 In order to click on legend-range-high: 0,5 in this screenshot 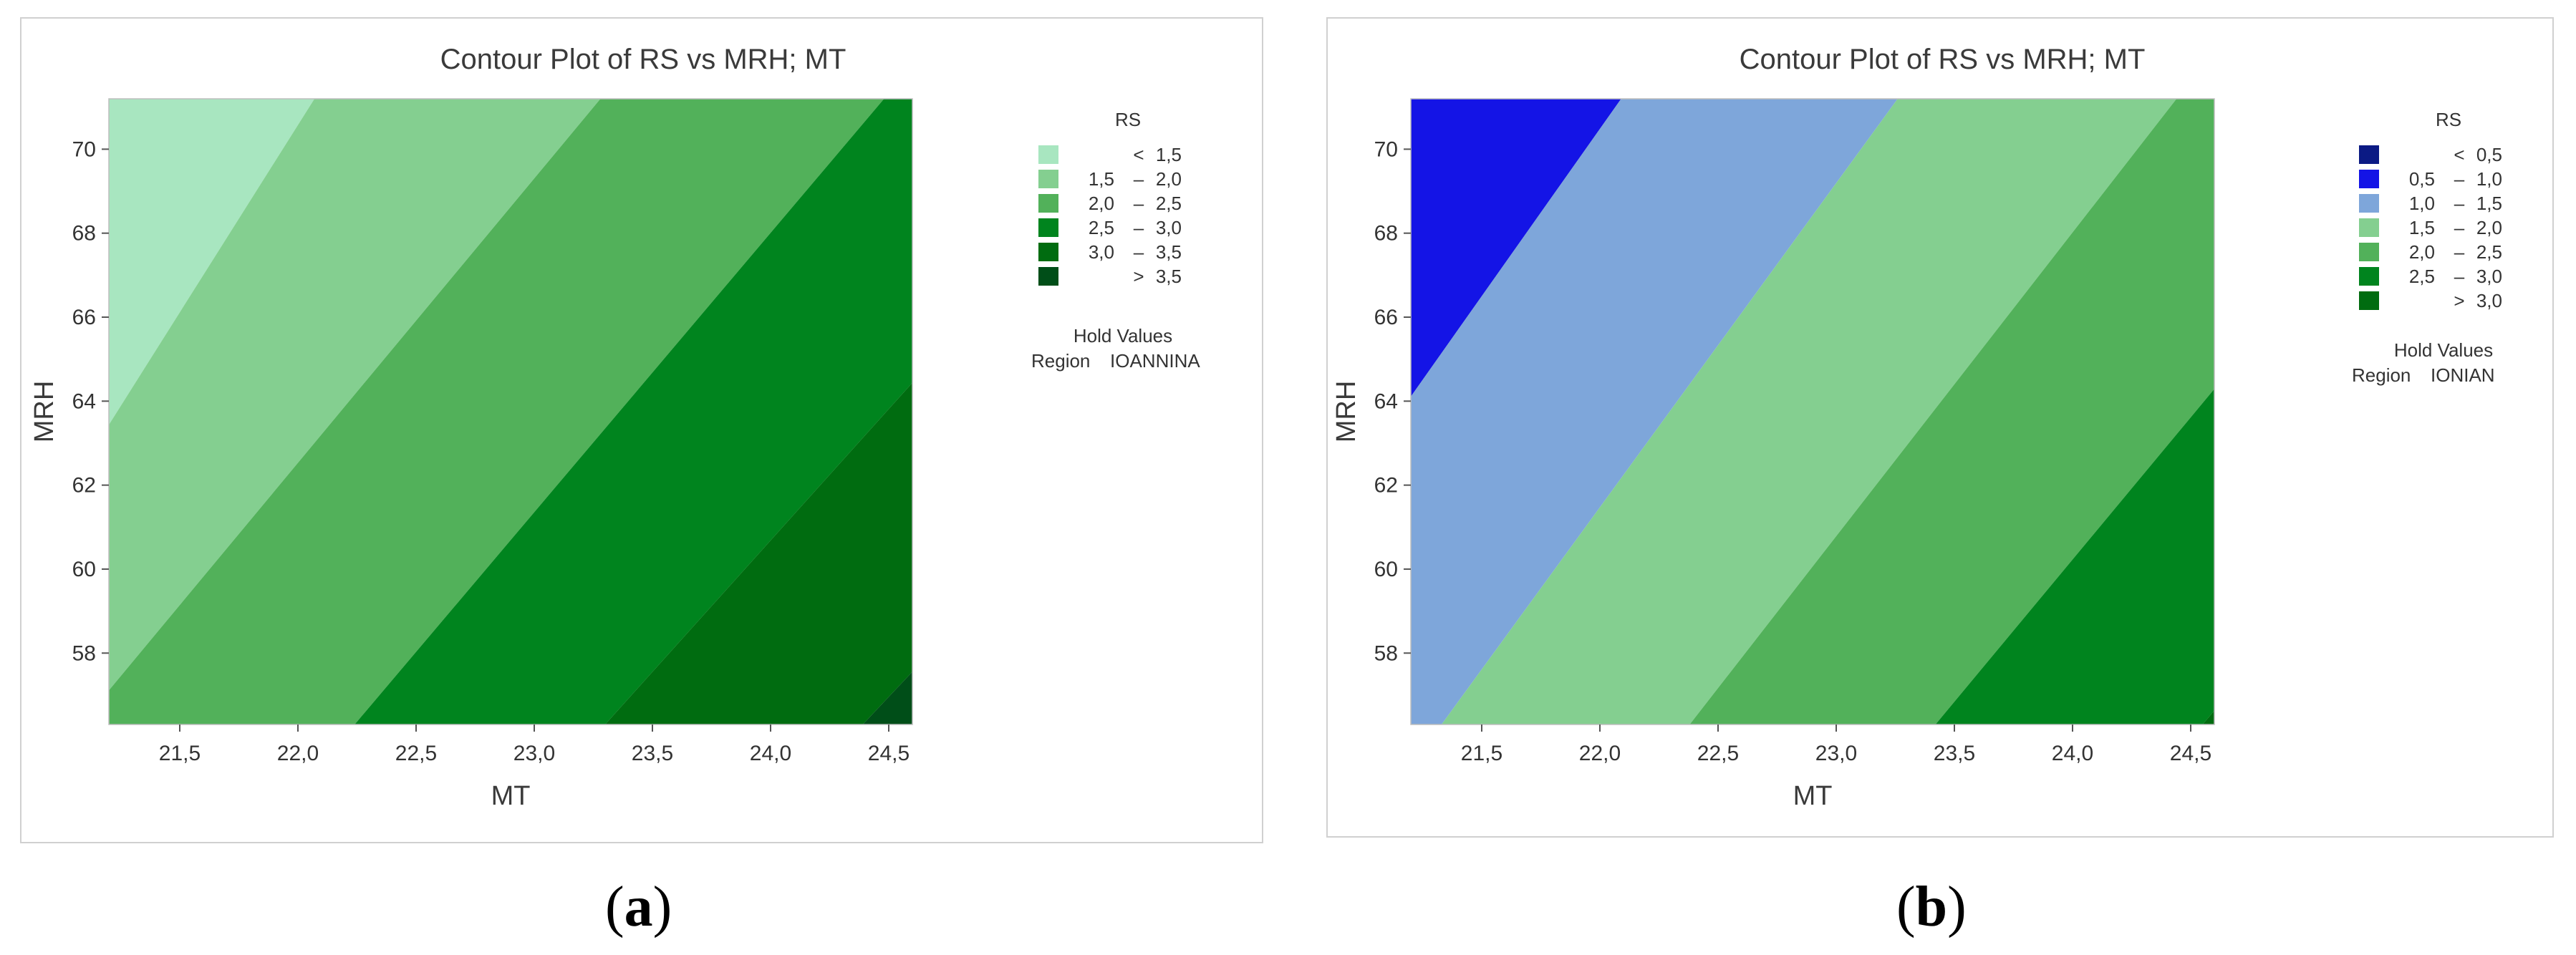, I will do `click(2489, 154)`.